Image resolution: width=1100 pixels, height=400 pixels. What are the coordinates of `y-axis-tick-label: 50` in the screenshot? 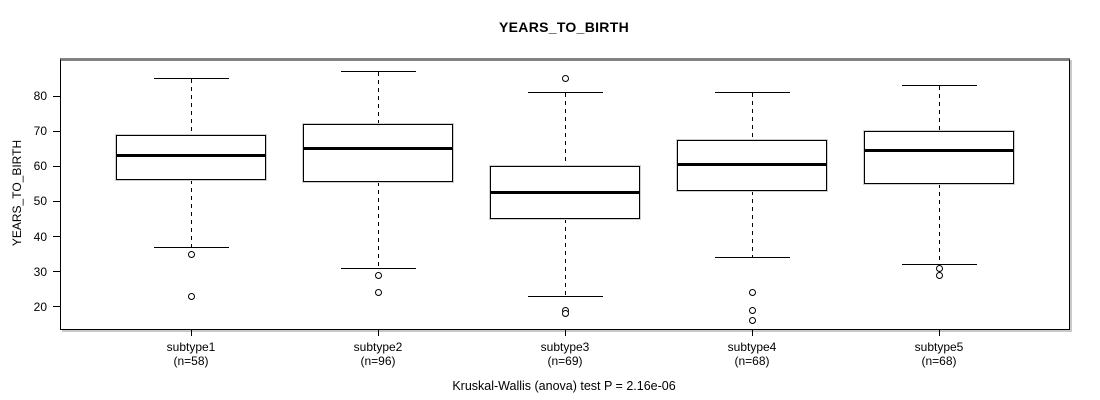 It's located at (40, 201).